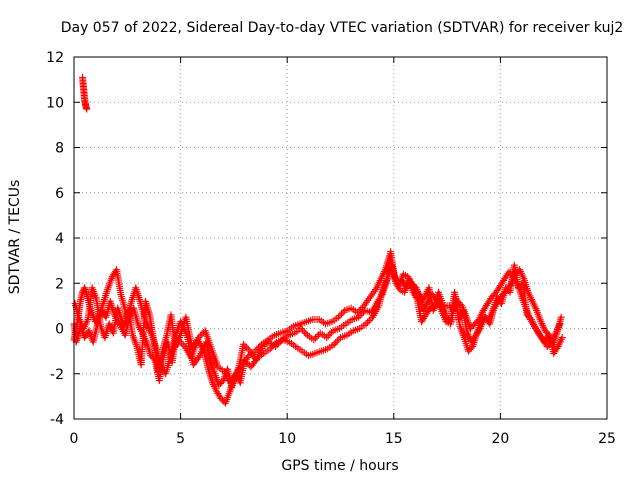  Describe the element at coordinates (607, 439) in the screenshot. I see `x-tick-label: 25` at that location.